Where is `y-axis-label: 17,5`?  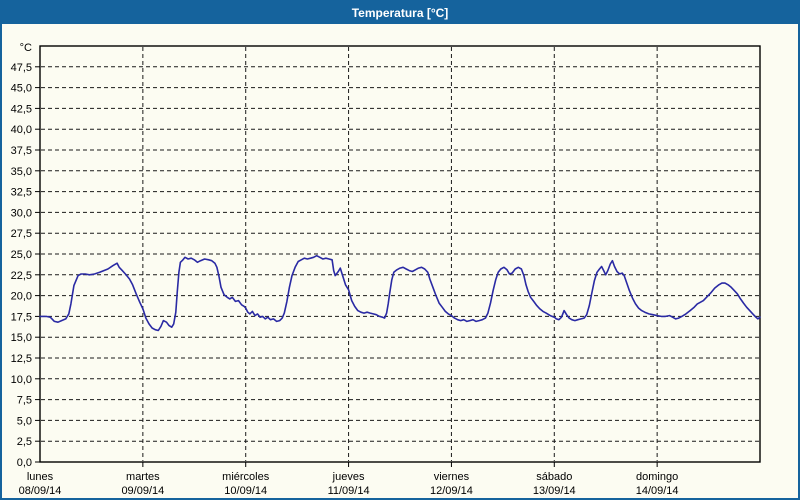 y-axis-label: 17,5 is located at coordinates (21, 317).